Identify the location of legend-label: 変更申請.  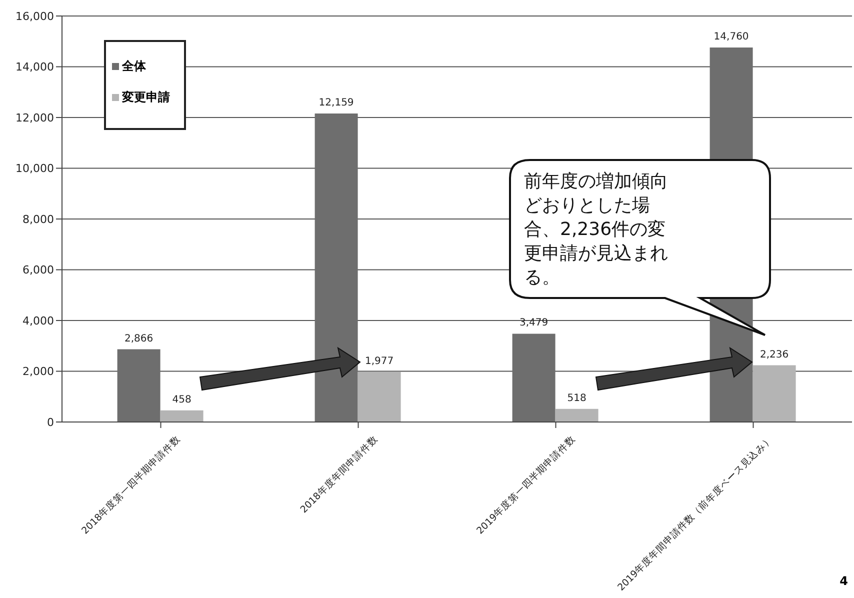
(145, 97).